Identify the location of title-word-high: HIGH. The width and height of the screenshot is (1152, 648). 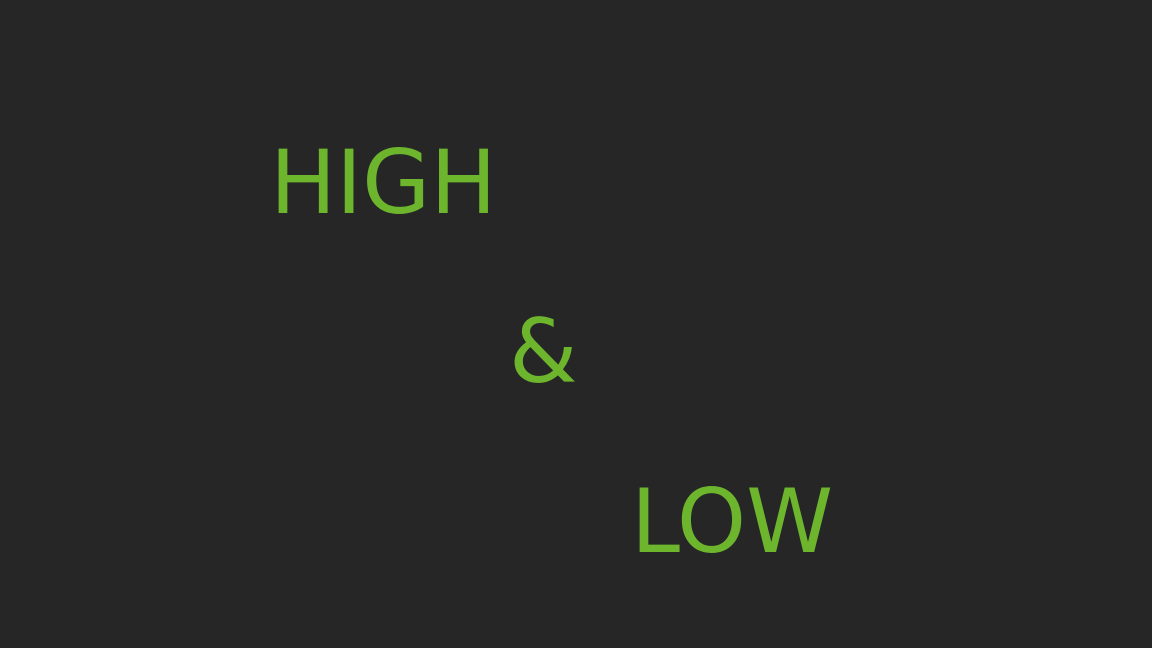
(383, 182).